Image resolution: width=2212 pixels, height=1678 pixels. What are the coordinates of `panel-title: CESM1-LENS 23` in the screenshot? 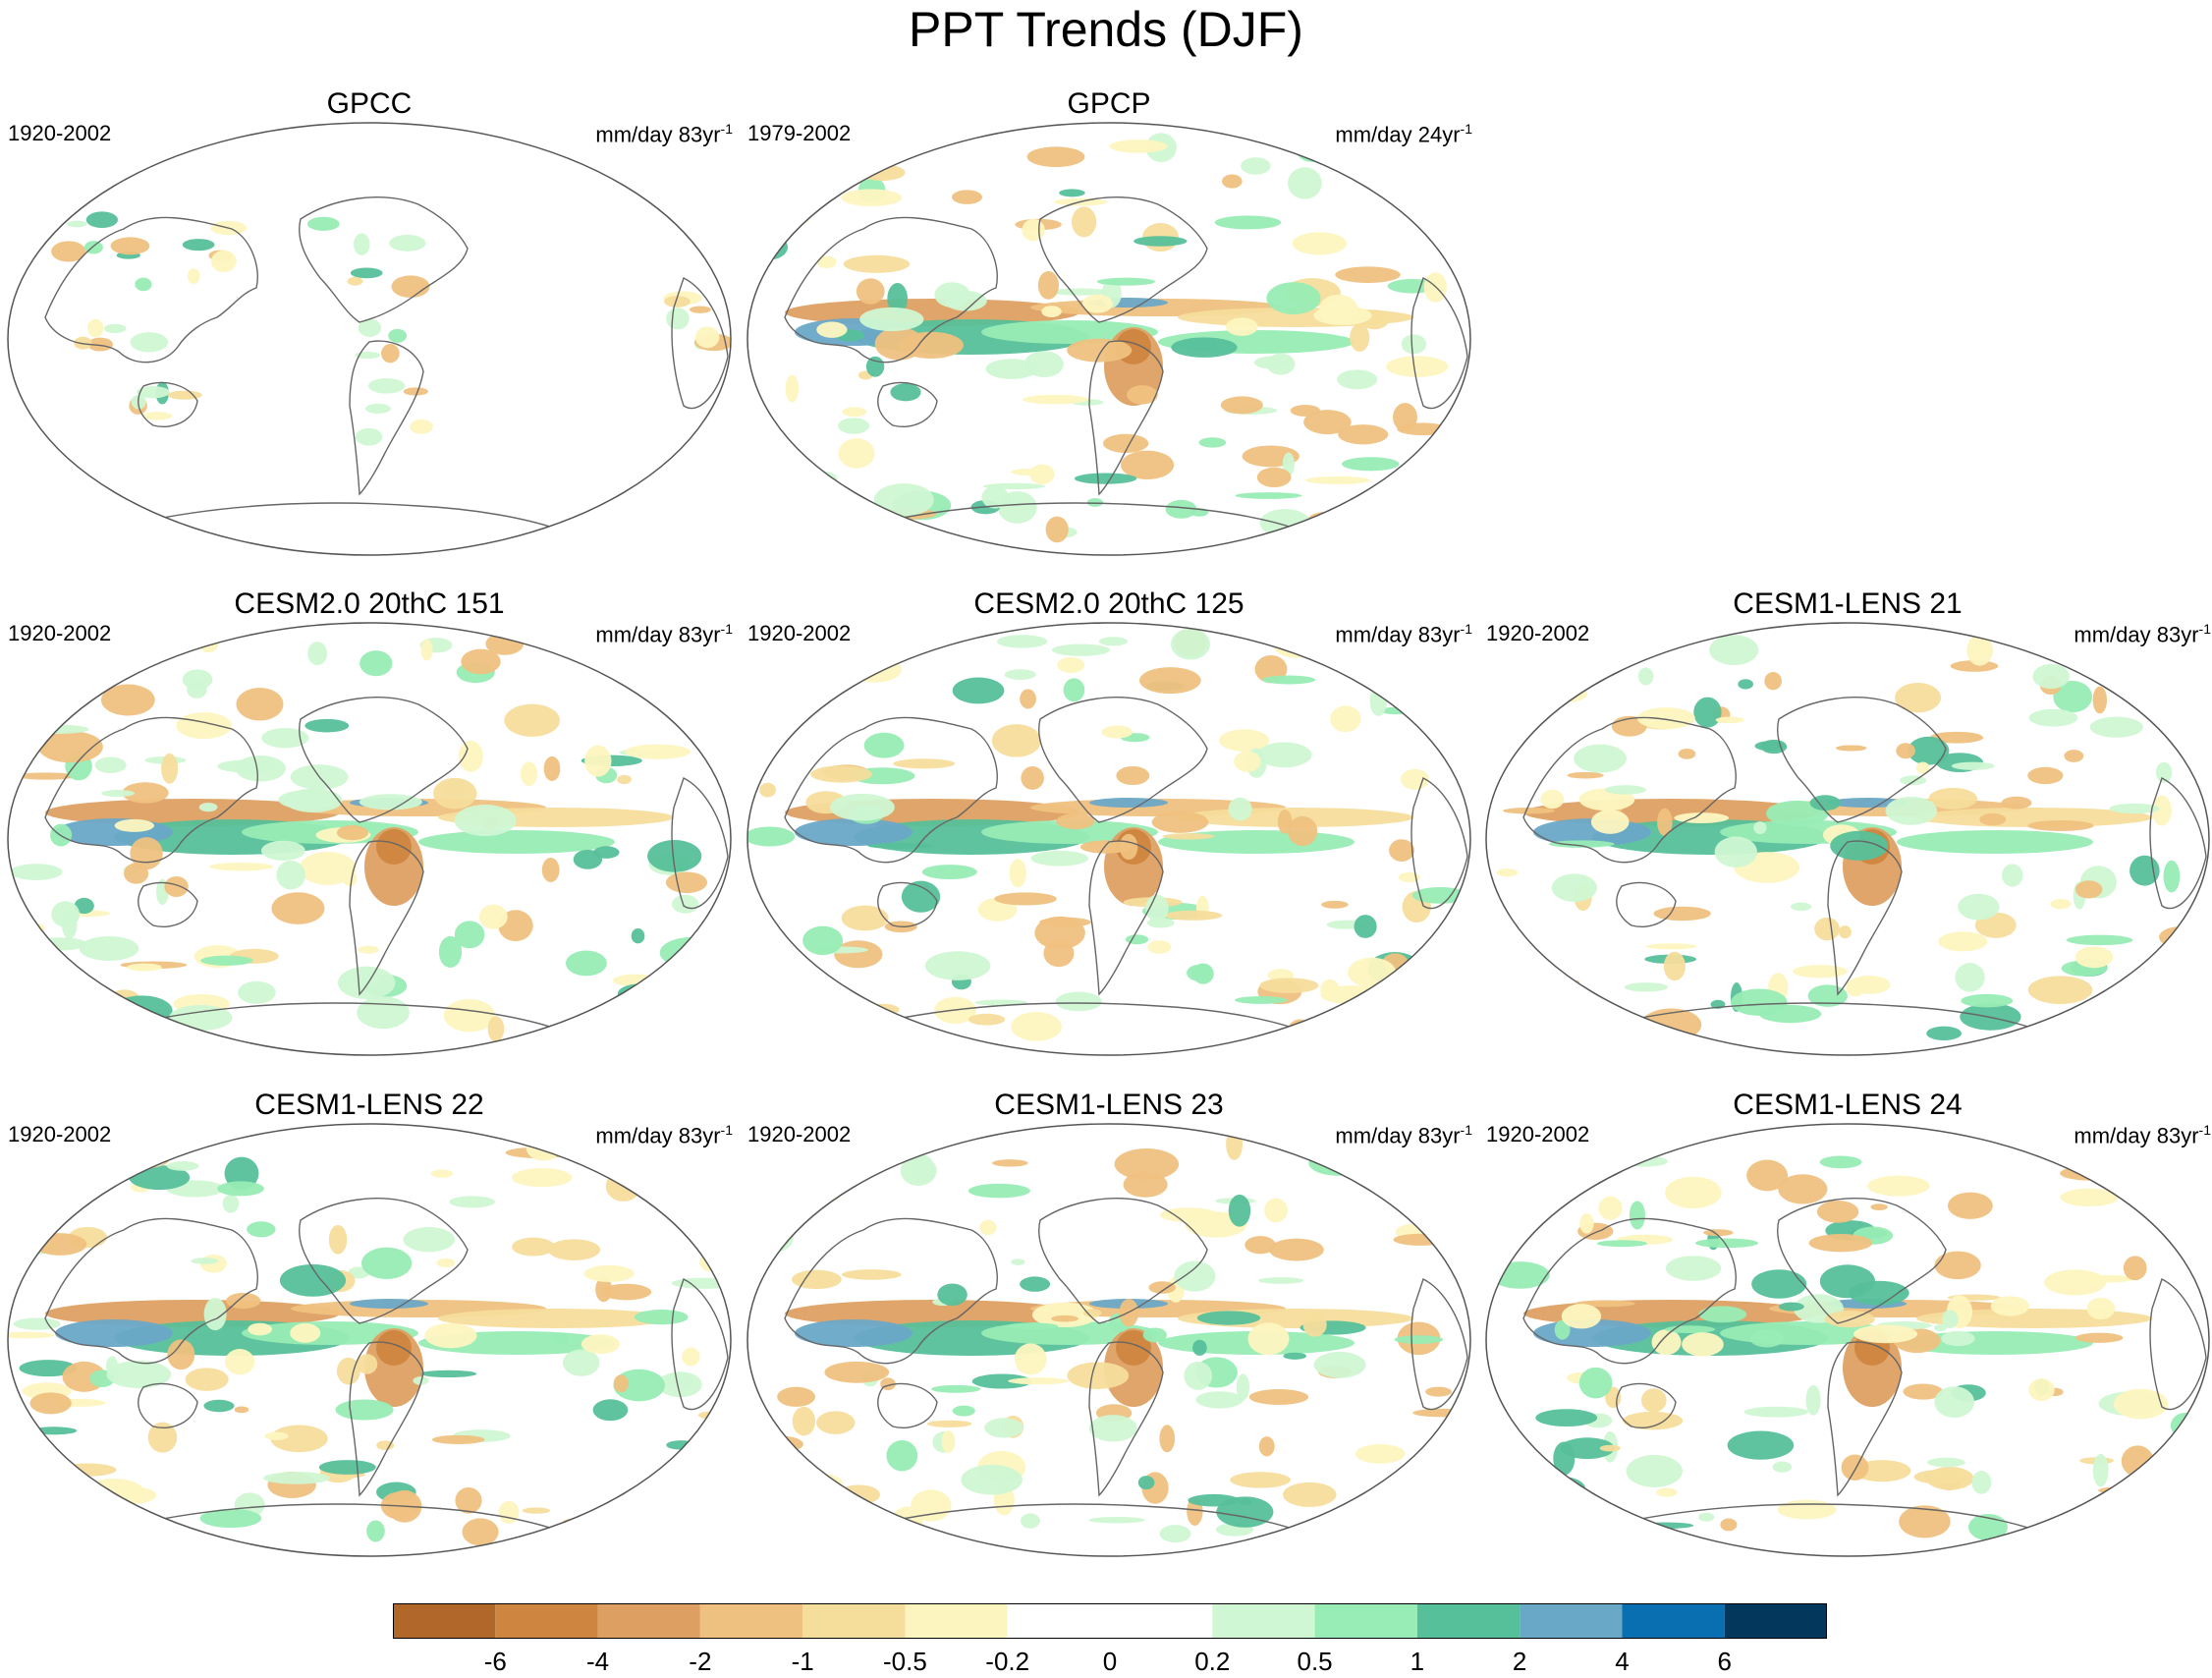 It's located at (1109, 1105).